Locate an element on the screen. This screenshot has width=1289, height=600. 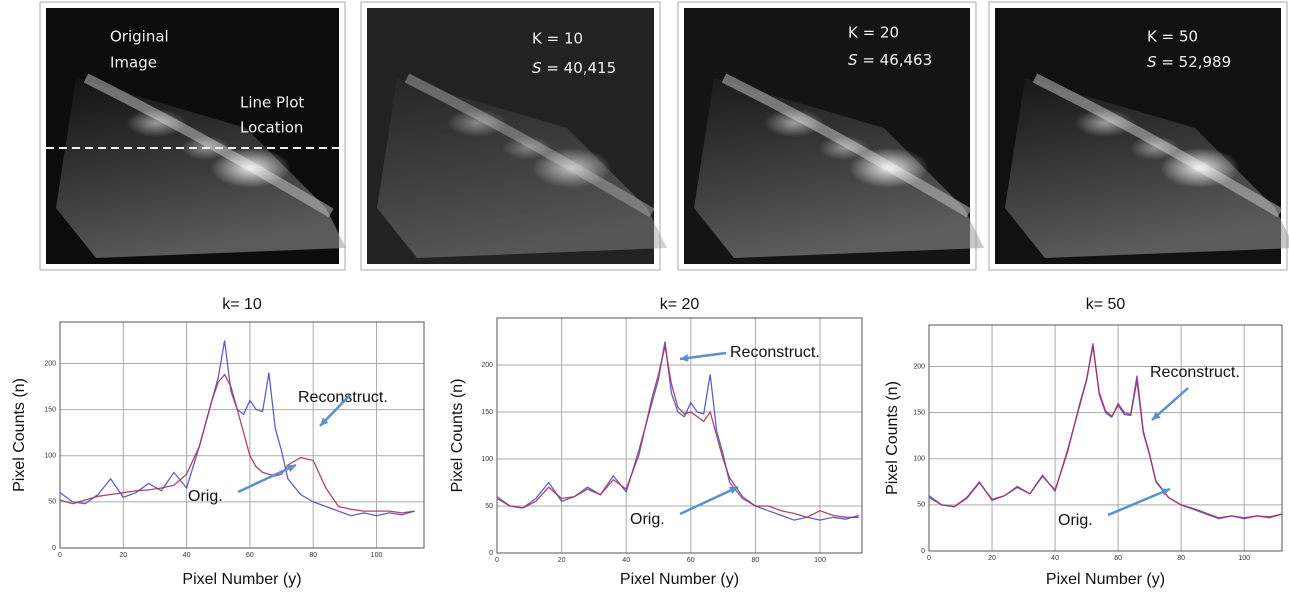
k-label: K = 50 is located at coordinates (1172, 37).